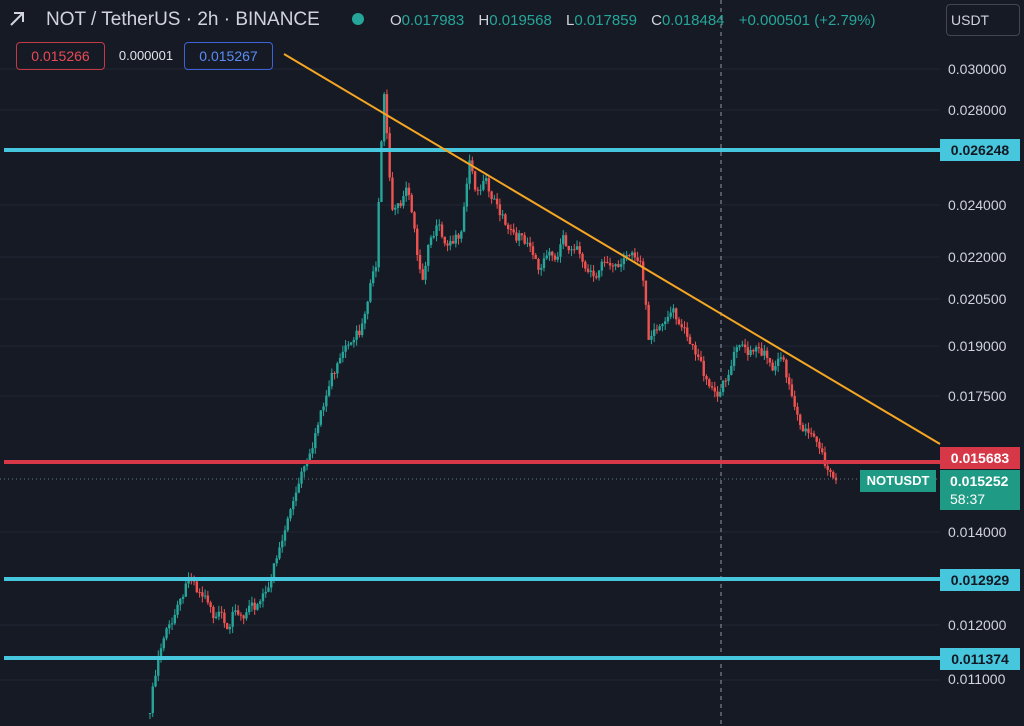 This screenshot has width=1024, height=726. Describe the element at coordinates (980, 580) in the screenshot. I see `level-tag-support-mid: 0.012929` at that location.